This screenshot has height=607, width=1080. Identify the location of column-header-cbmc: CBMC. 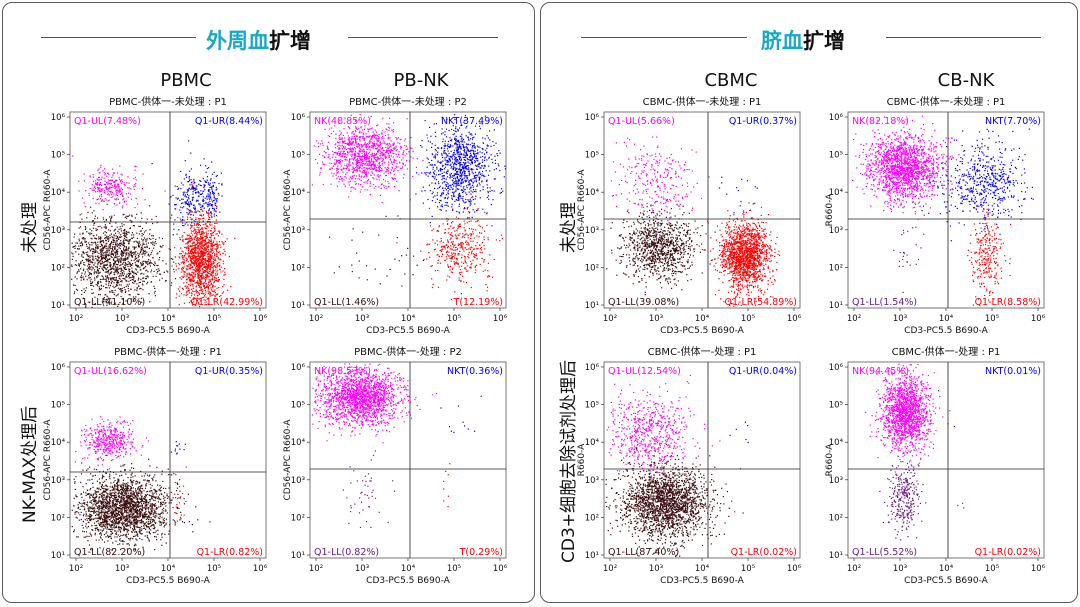
(731, 80).